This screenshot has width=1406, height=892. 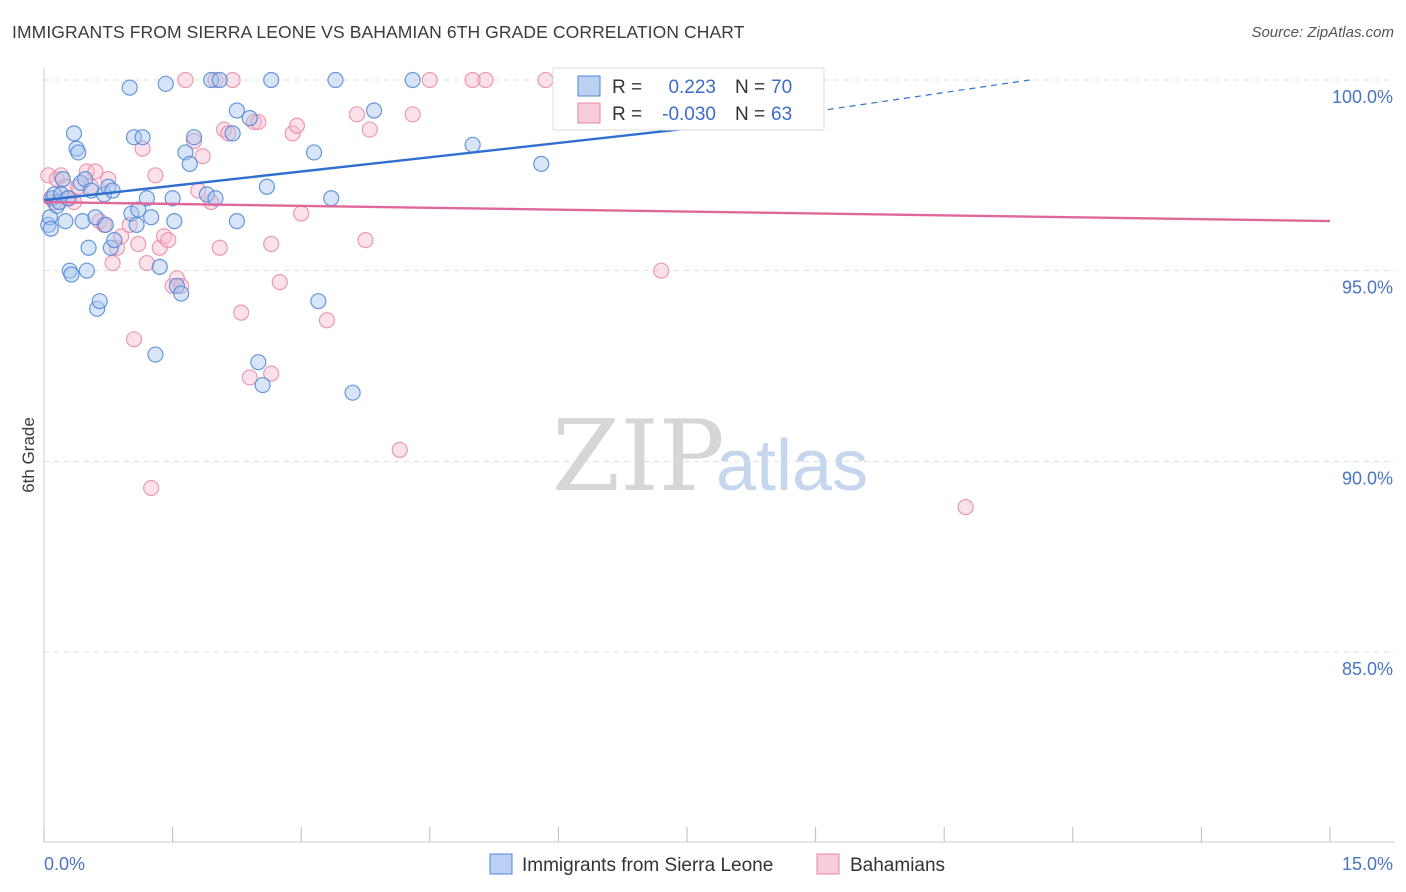 What do you see at coordinates (687, 211) in the screenshot?
I see `bahamians-trend-line` at bounding box center [687, 211].